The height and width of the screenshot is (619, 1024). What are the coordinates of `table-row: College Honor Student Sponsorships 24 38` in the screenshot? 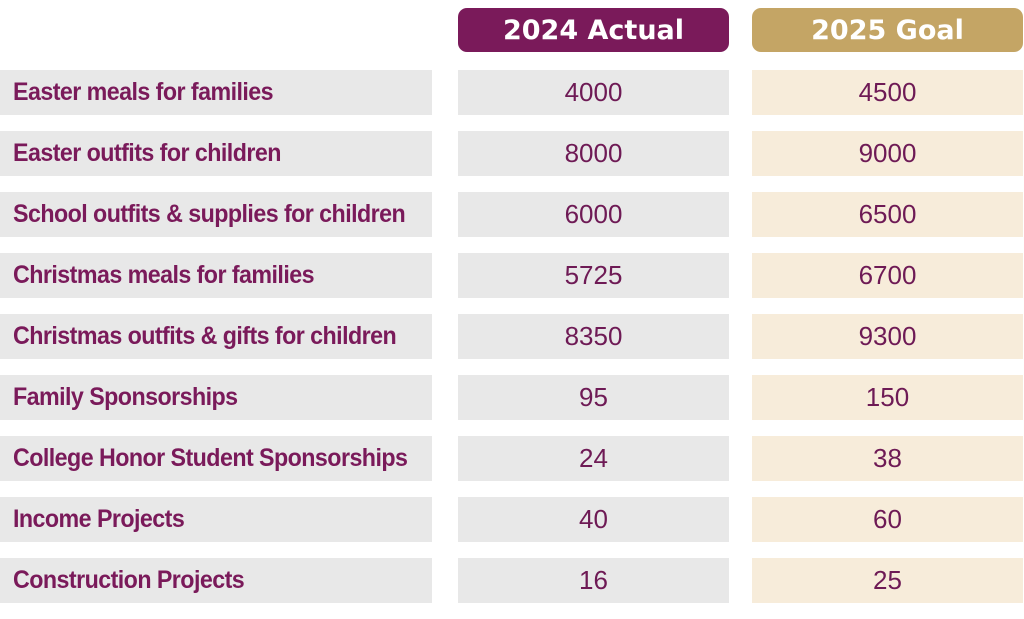 It's located at (512, 458).